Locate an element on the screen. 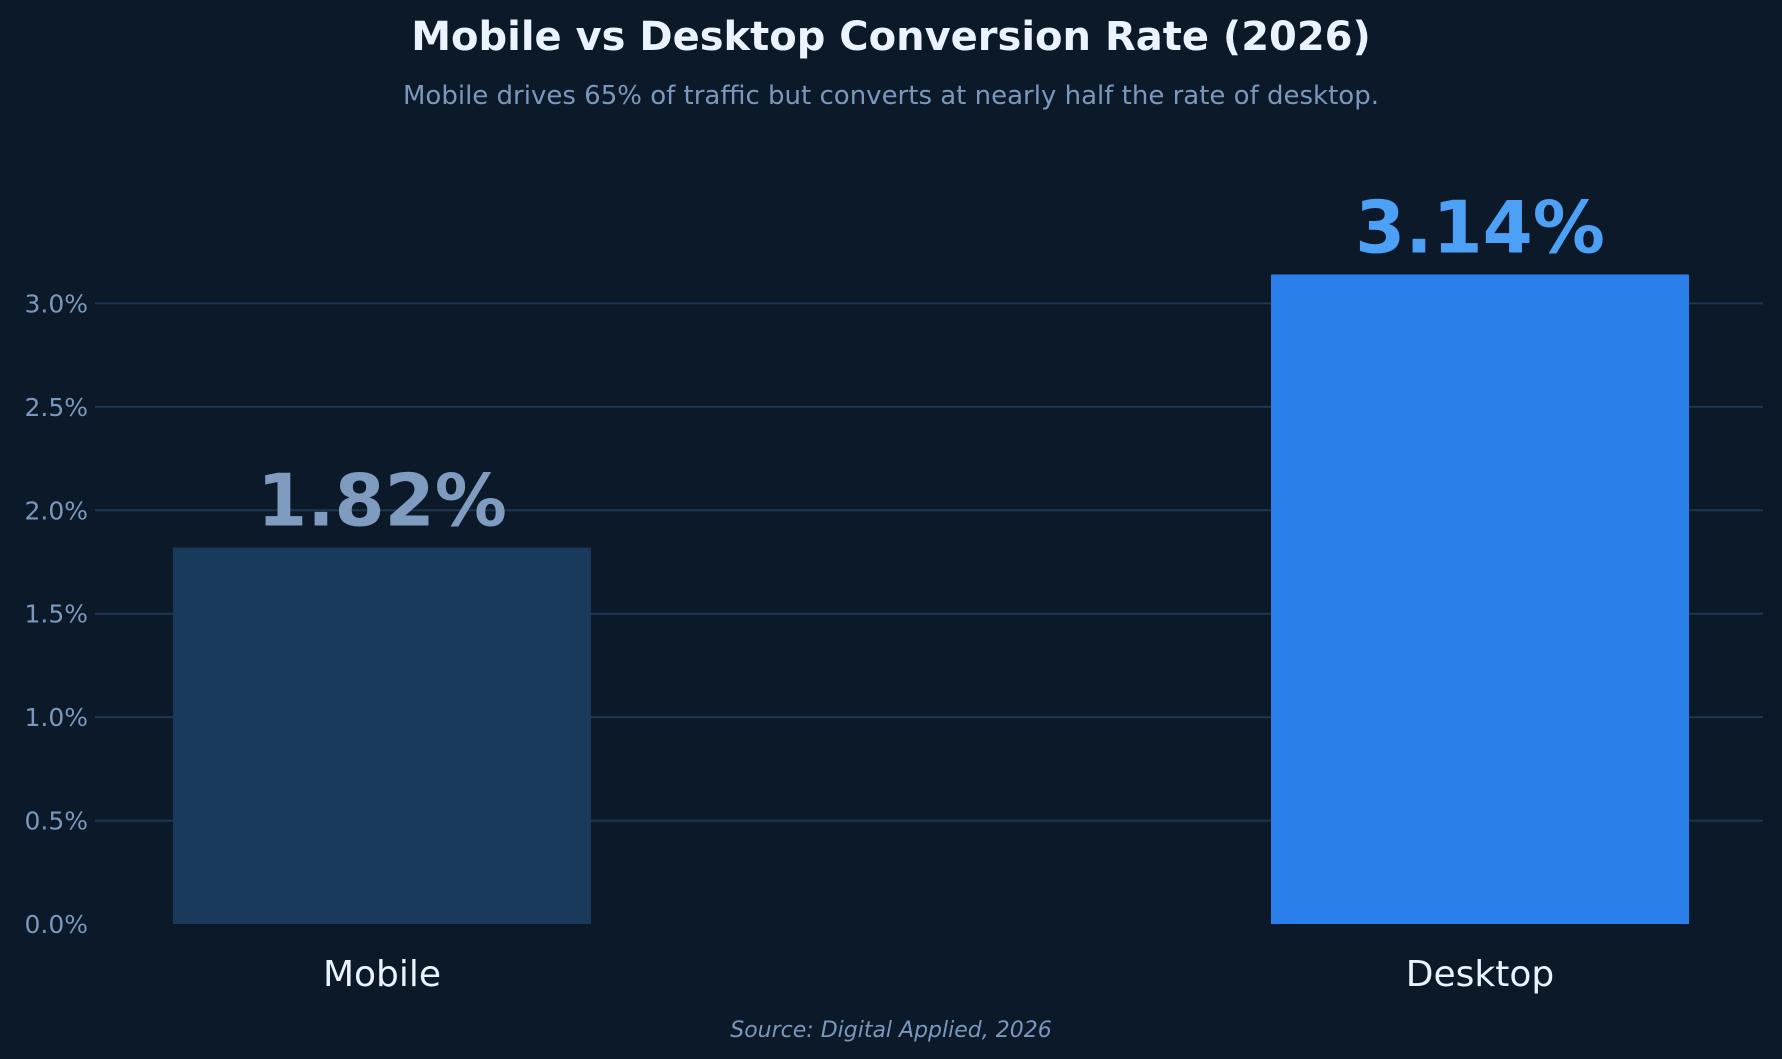 The height and width of the screenshot is (1059, 1782). y-tick-label: 0.0% is located at coordinates (56, 924).